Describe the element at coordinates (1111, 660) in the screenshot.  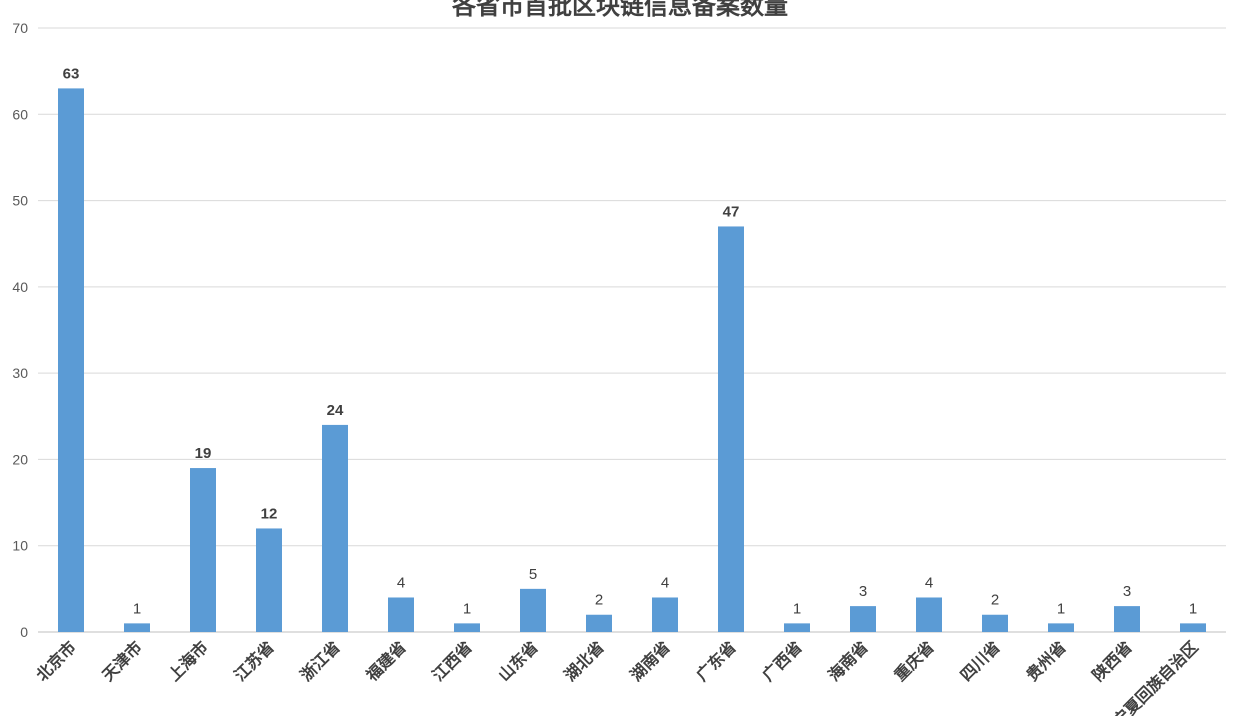
I see `x-tick-label: 陕西省` at that location.